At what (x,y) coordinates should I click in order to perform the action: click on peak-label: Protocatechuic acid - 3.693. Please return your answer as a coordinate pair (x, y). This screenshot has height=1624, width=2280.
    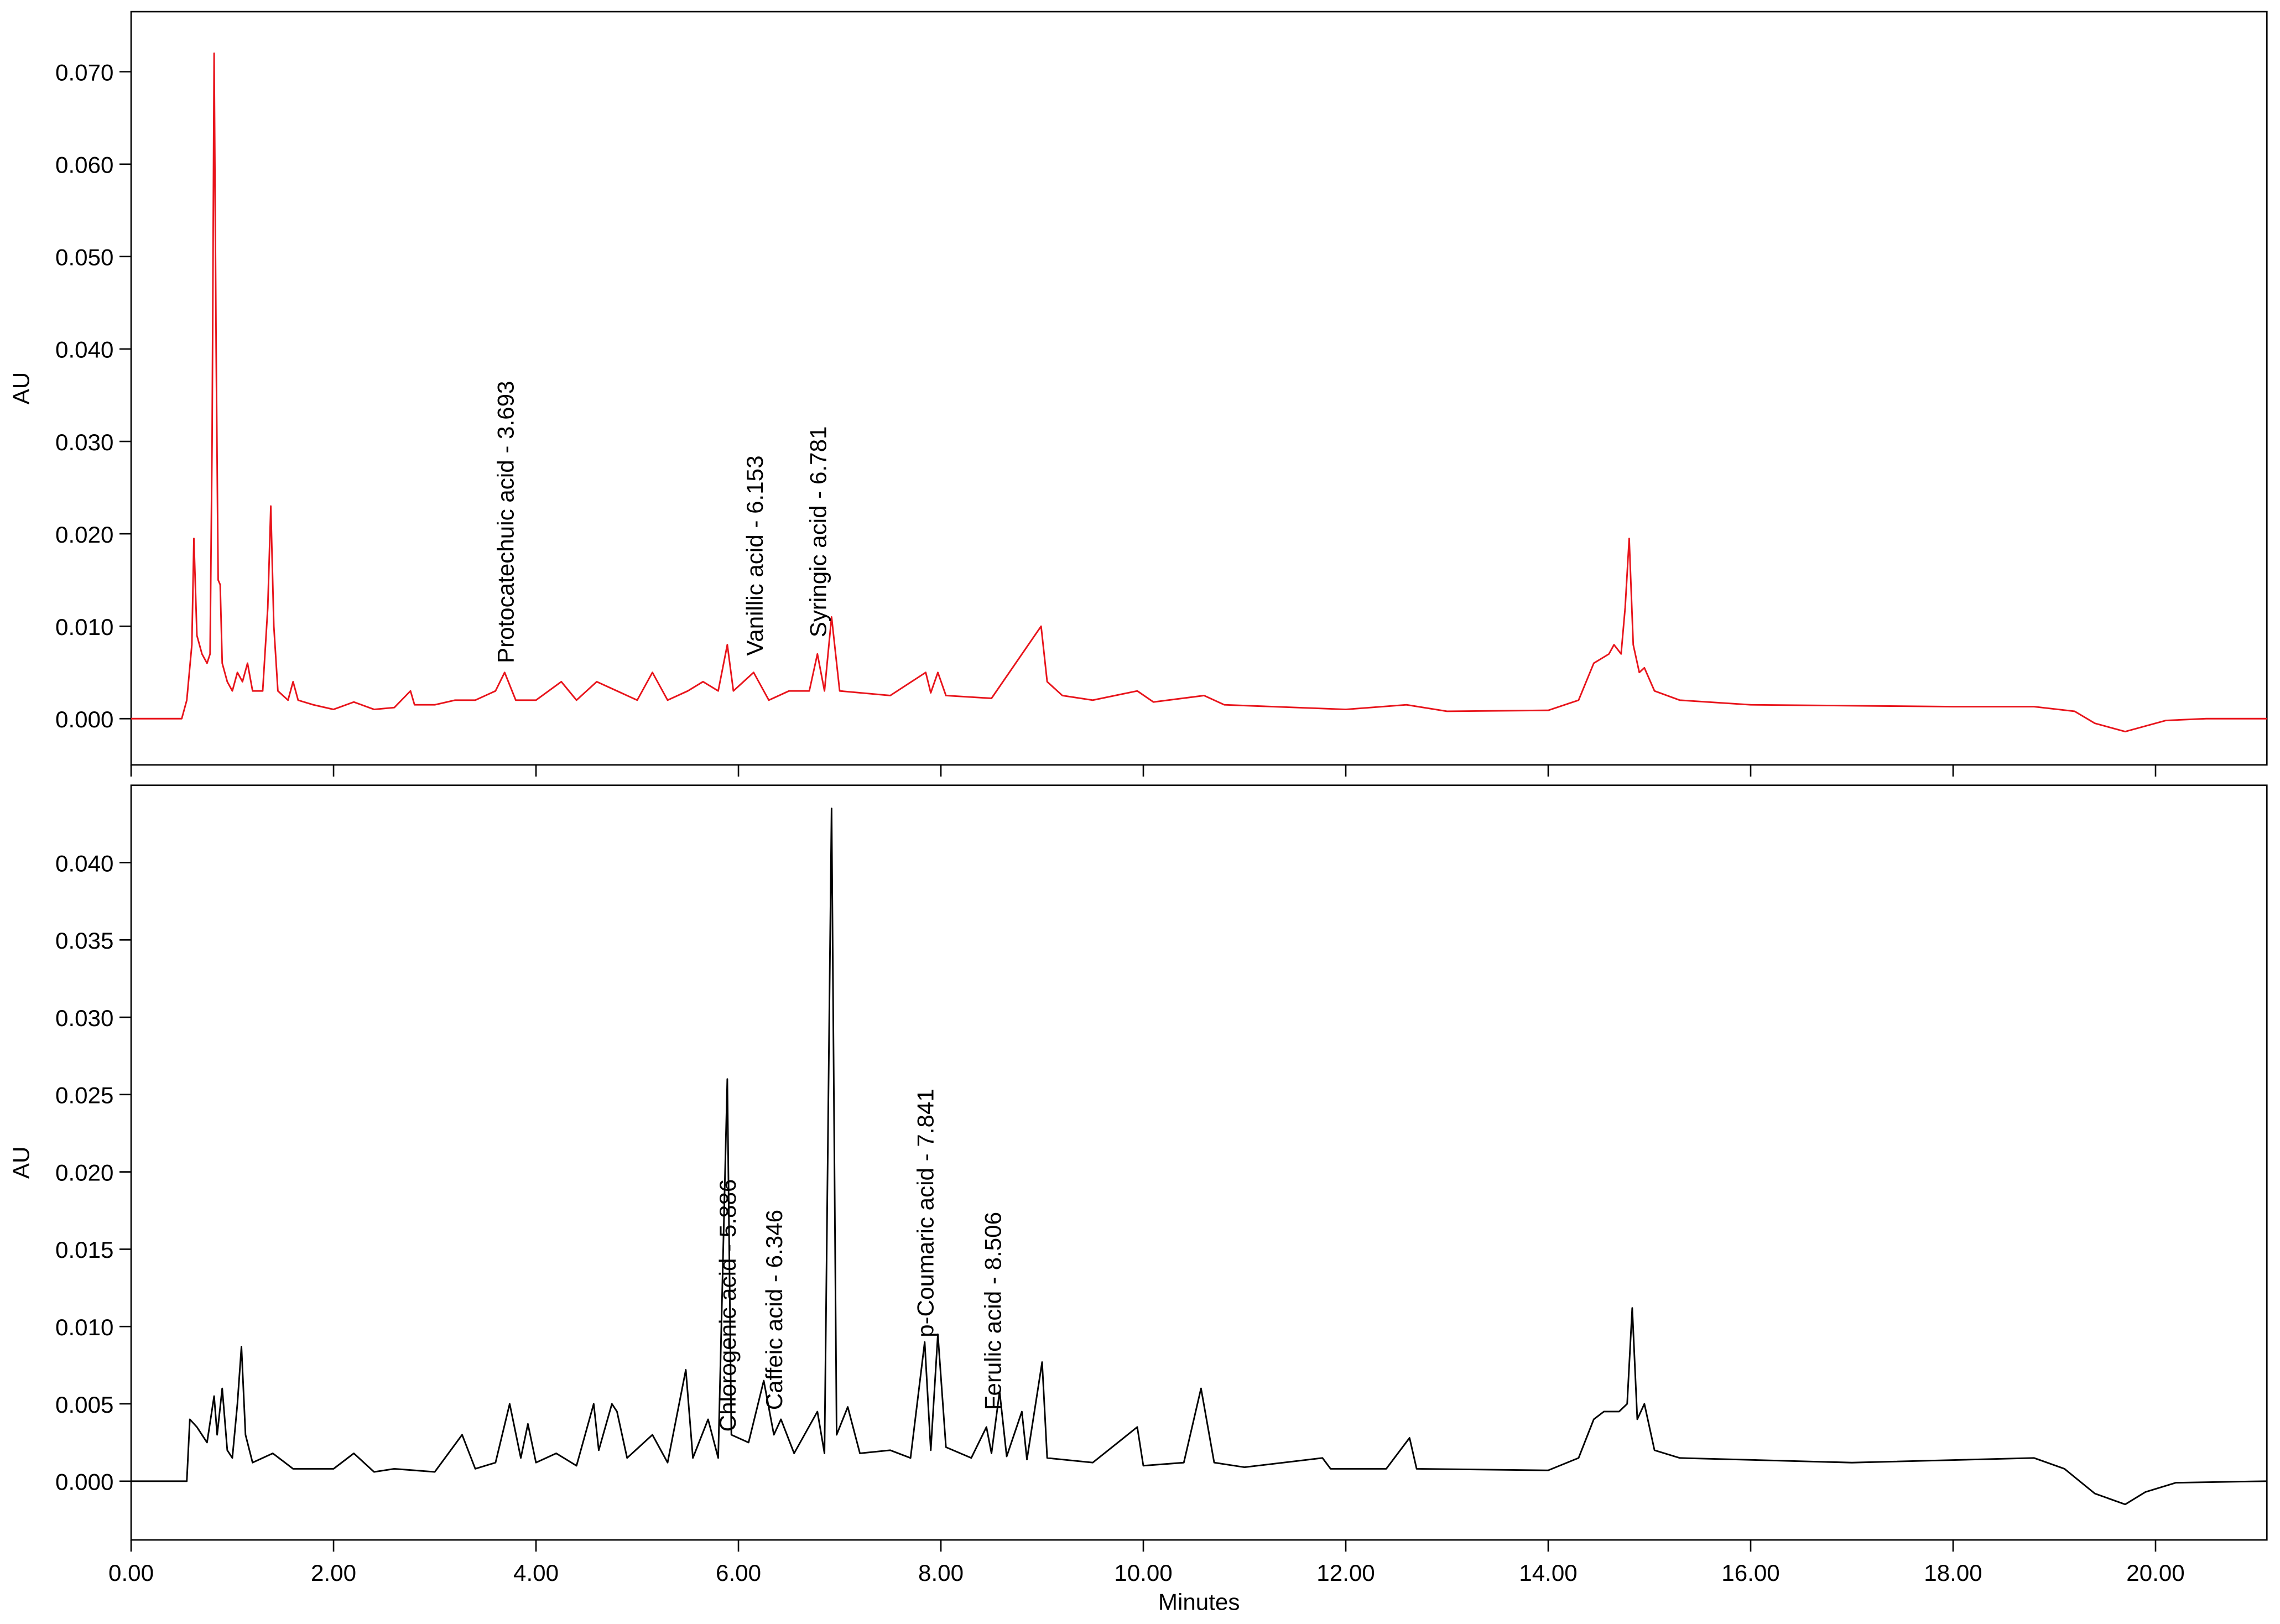
    Looking at the image, I should click on (506, 522).